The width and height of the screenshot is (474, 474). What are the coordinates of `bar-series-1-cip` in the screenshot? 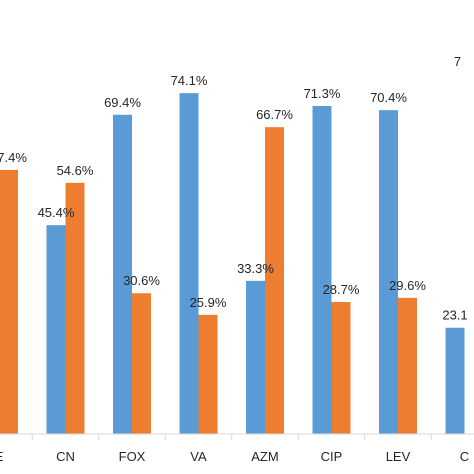 It's located at (322, 270).